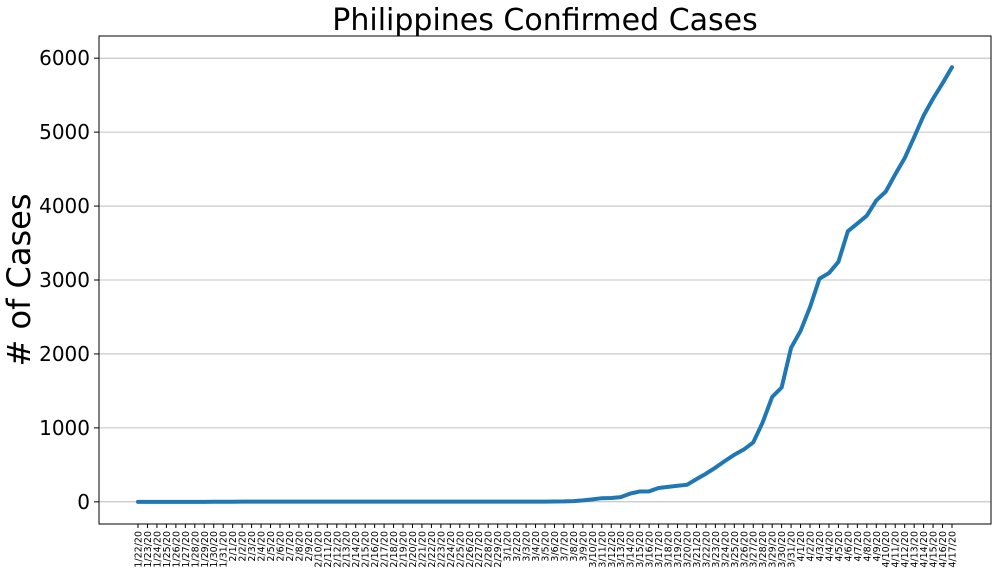 This screenshot has width=998, height=578. What do you see at coordinates (555, 546) in the screenshot?
I see `x-tick-label: 3/6/20` at bounding box center [555, 546].